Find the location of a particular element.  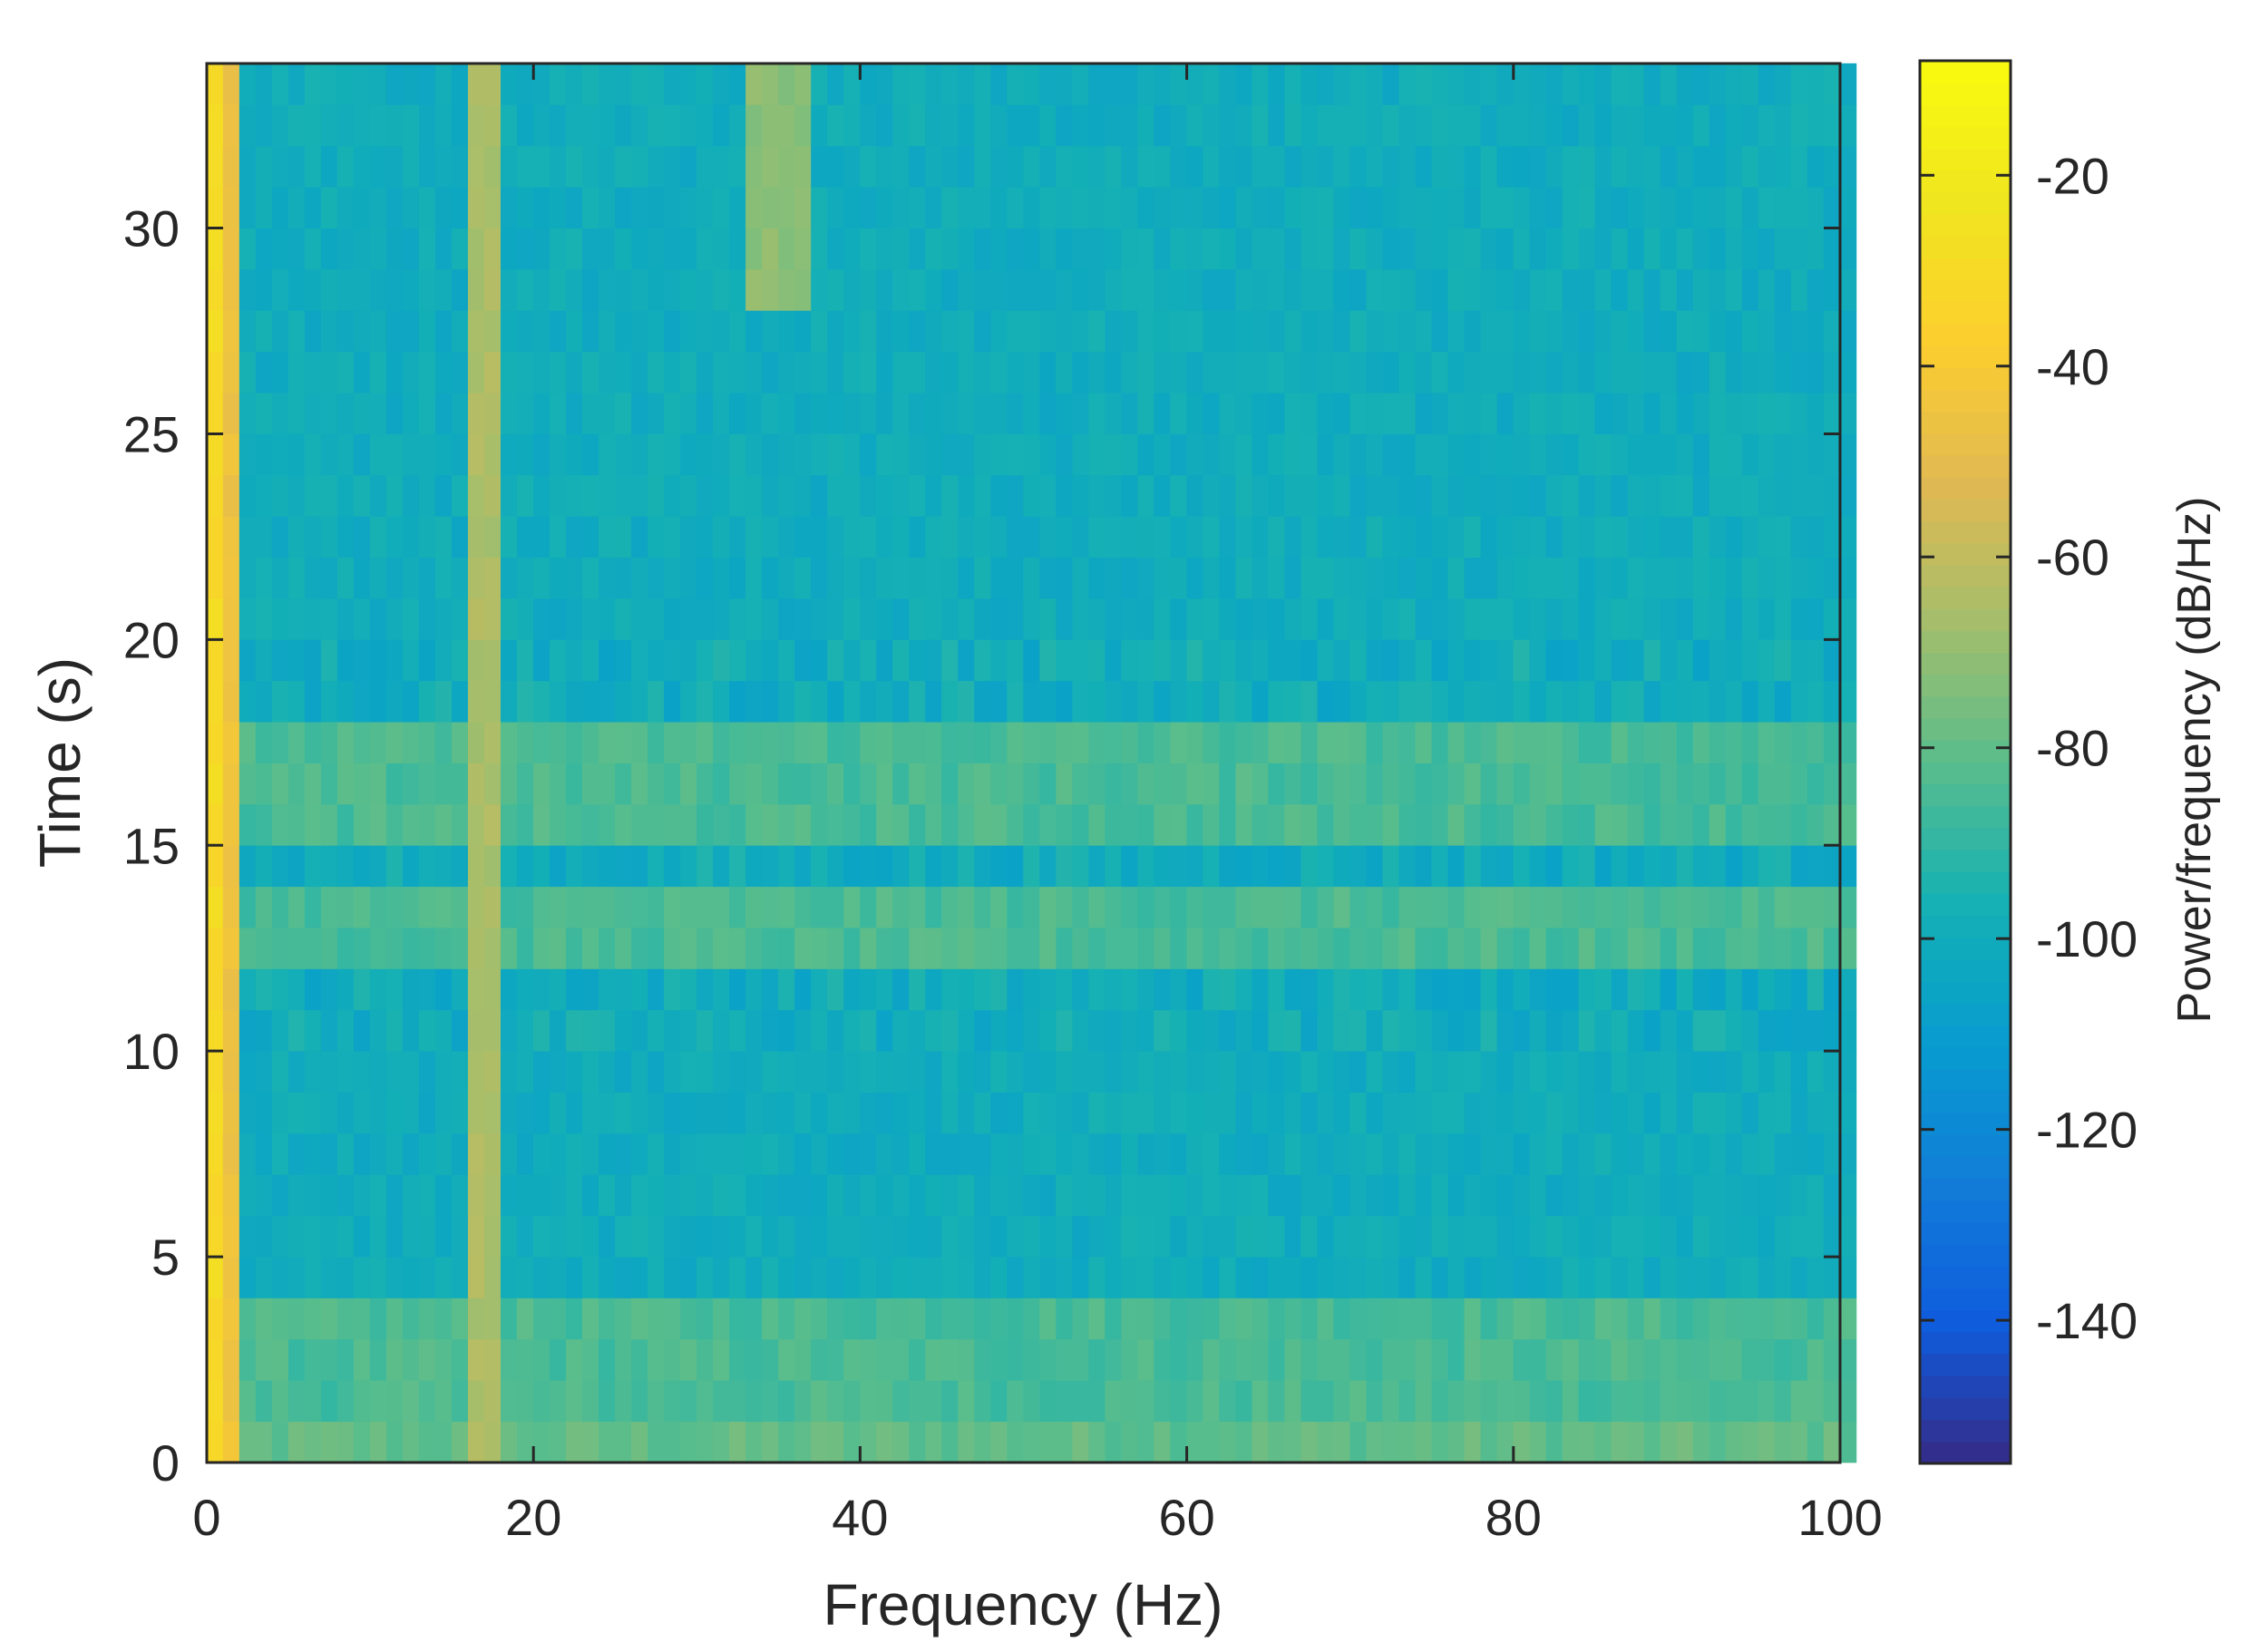

x-tick-label: 40 is located at coordinates (860, 1517).